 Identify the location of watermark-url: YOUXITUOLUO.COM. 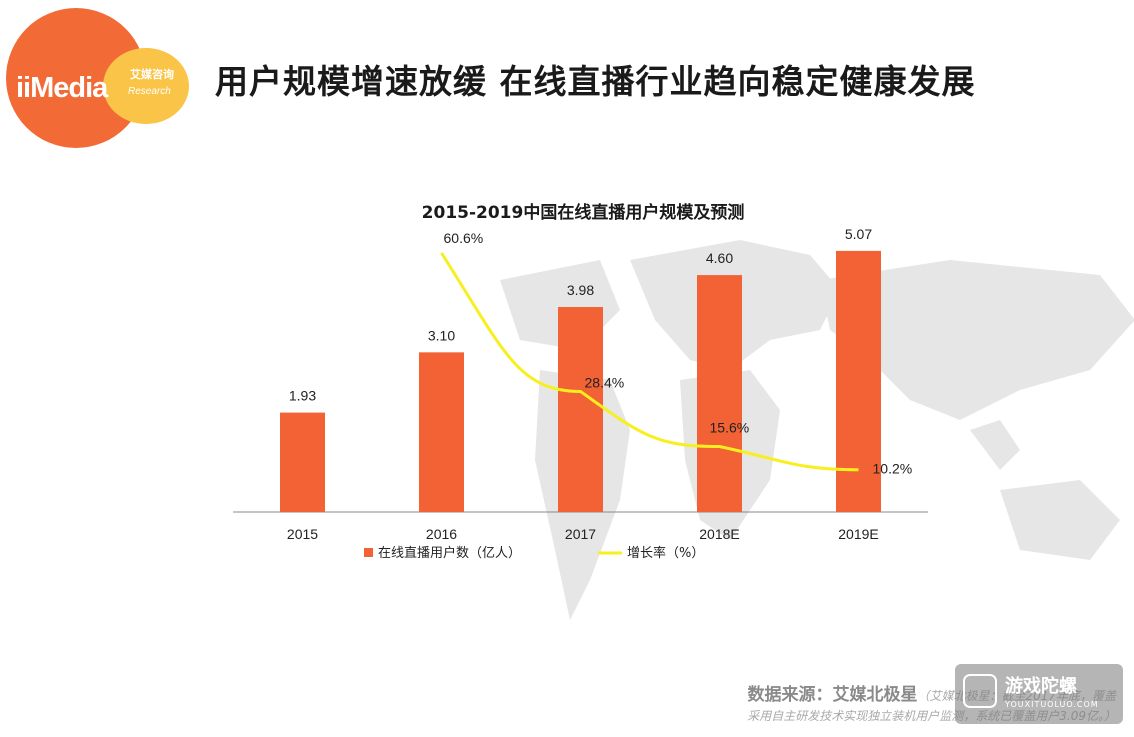
(1052, 704).